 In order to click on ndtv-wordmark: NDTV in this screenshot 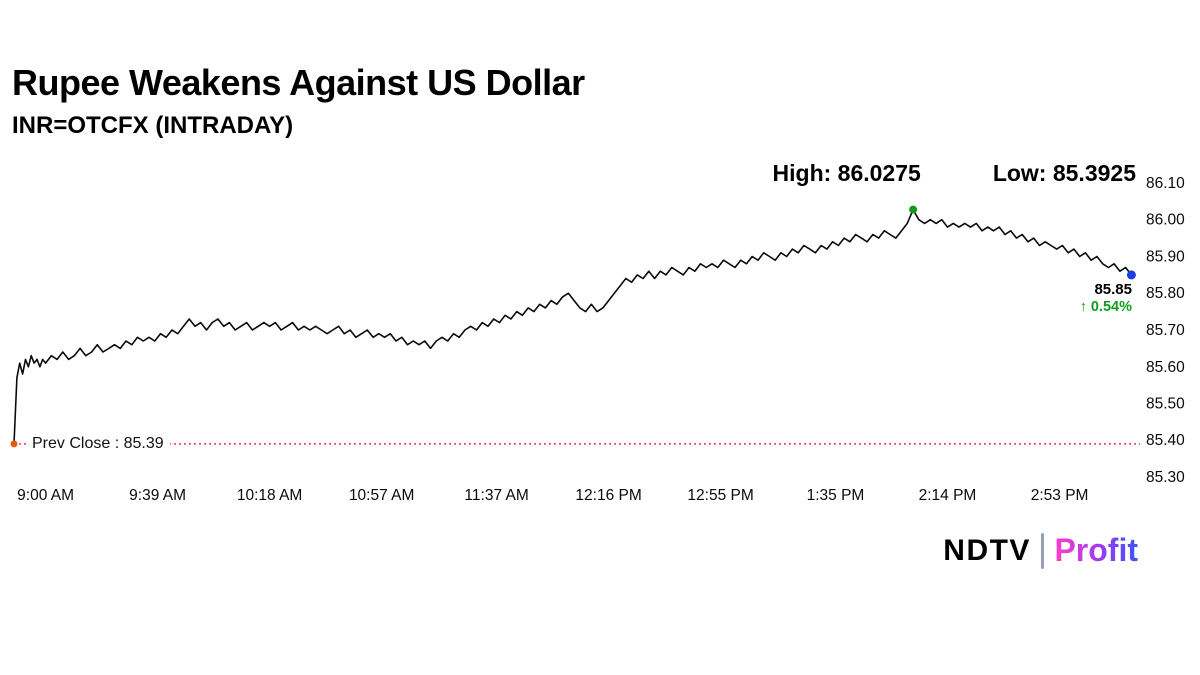, I will do `click(987, 550)`.